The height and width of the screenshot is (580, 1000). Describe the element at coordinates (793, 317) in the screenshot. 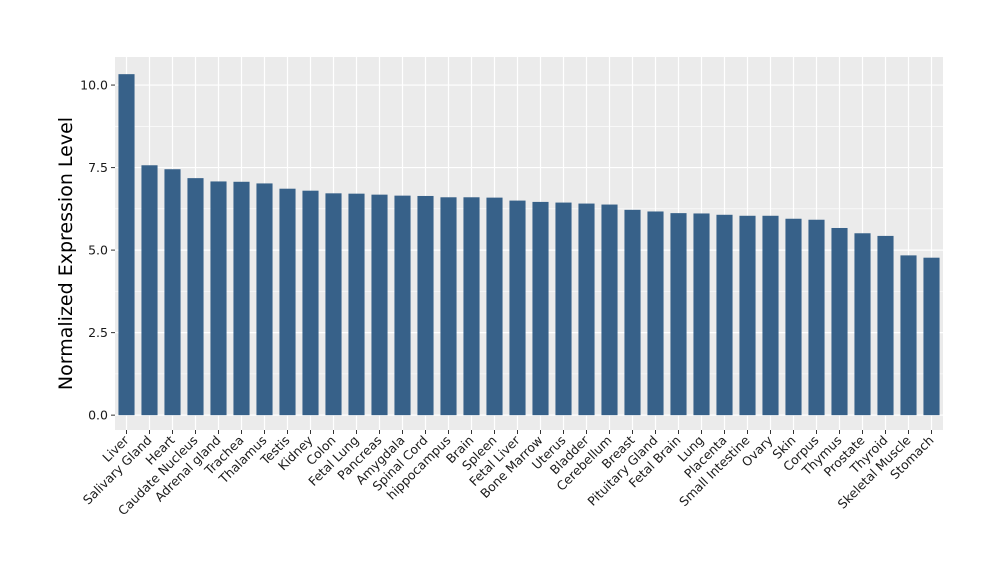

I see `bar-skin` at that location.